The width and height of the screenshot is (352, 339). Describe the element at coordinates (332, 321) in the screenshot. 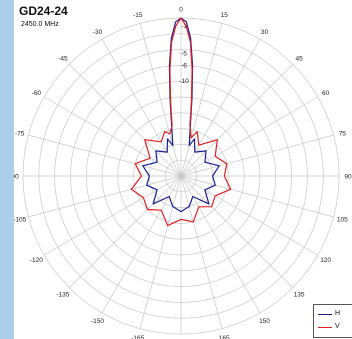

I see `legend: H V` at that location.